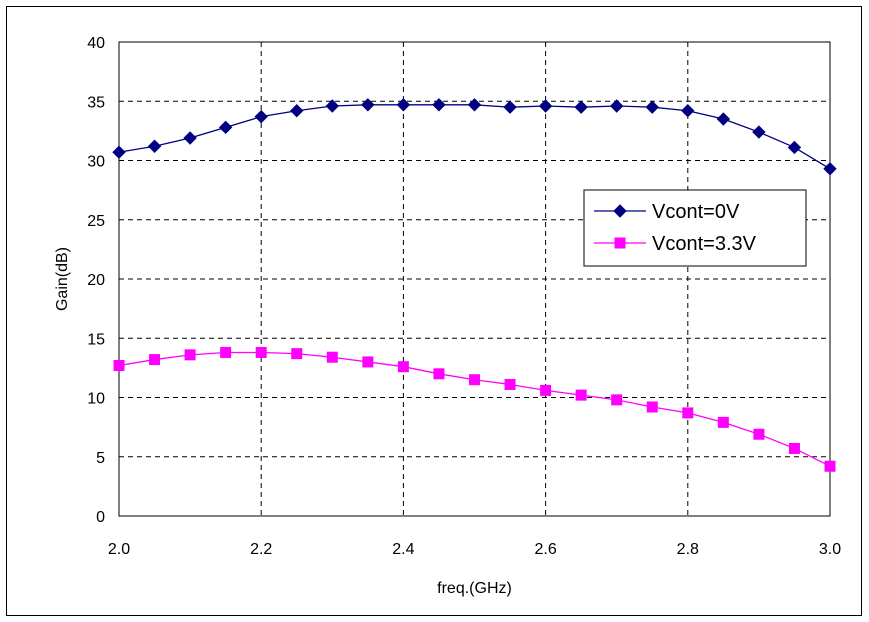  Describe the element at coordinates (62, 279) in the screenshot. I see `y-axis-title: Gain(dB)` at that location.